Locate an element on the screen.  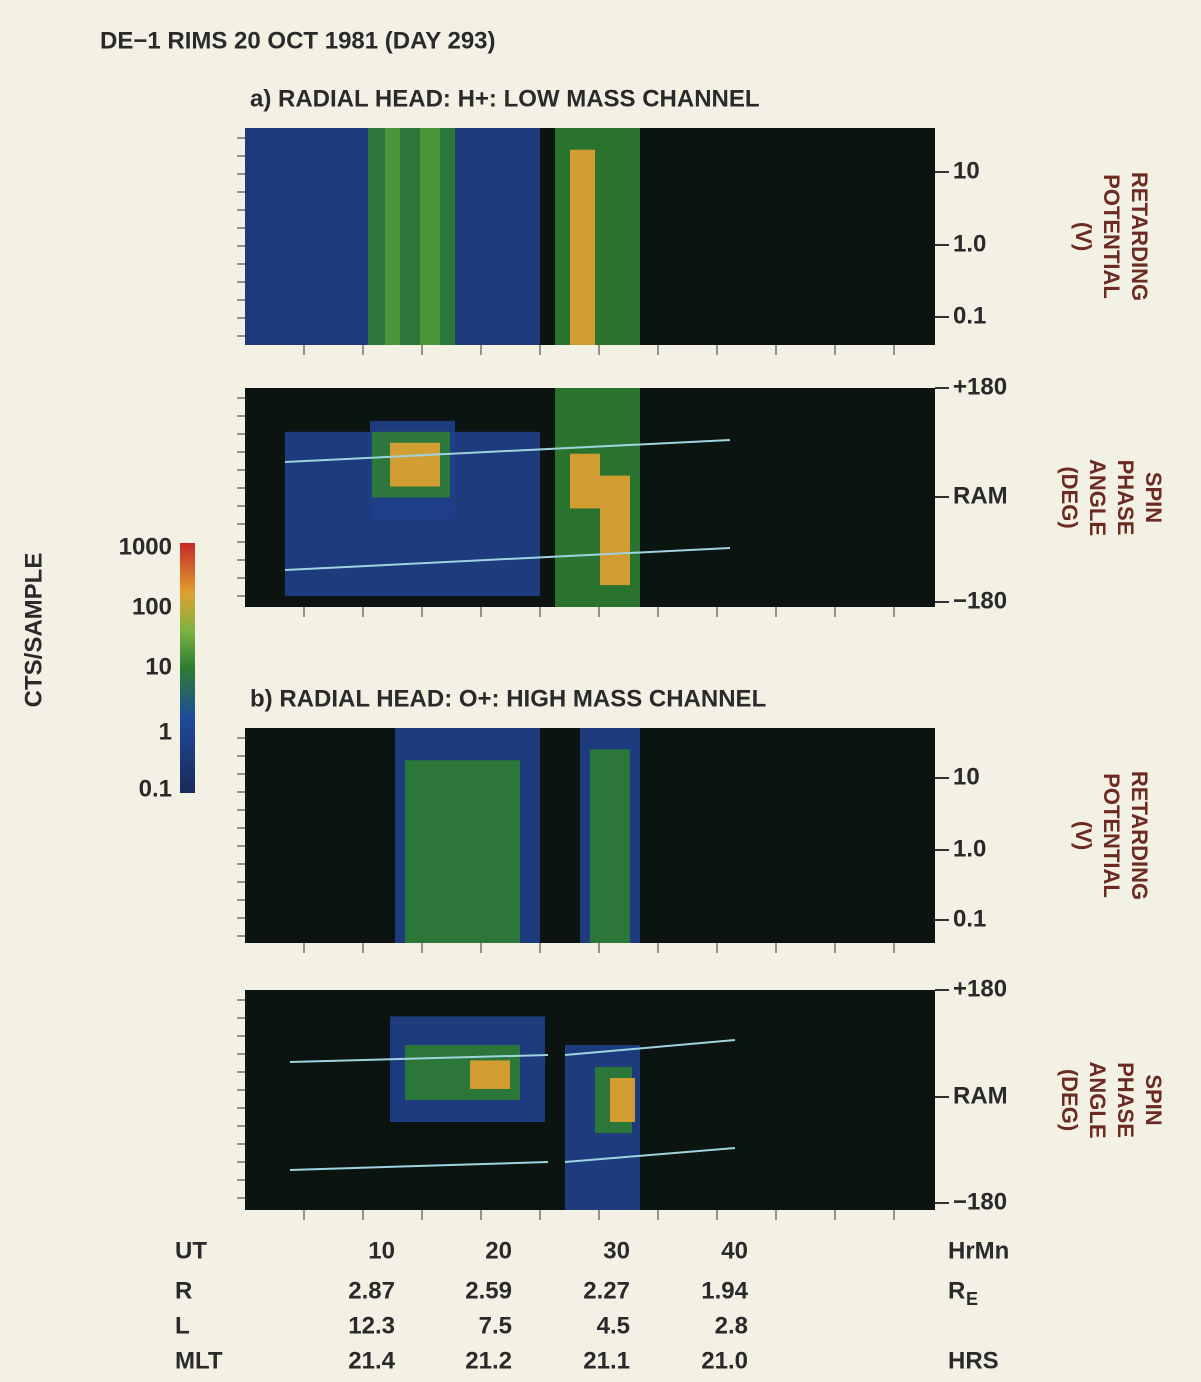
row-label: L is located at coordinates (182, 1325).